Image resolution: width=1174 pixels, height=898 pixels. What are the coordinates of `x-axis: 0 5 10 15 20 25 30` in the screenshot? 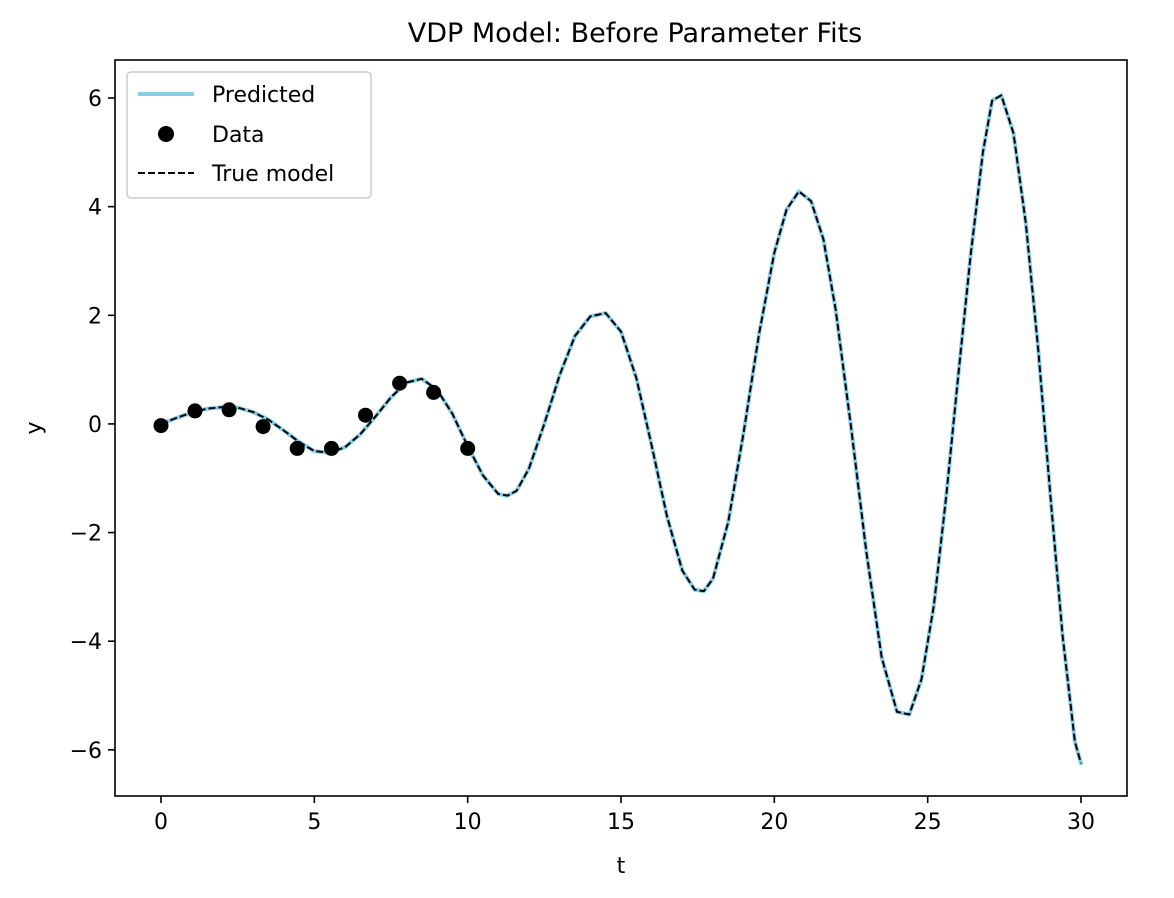 It's located at (624, 815).